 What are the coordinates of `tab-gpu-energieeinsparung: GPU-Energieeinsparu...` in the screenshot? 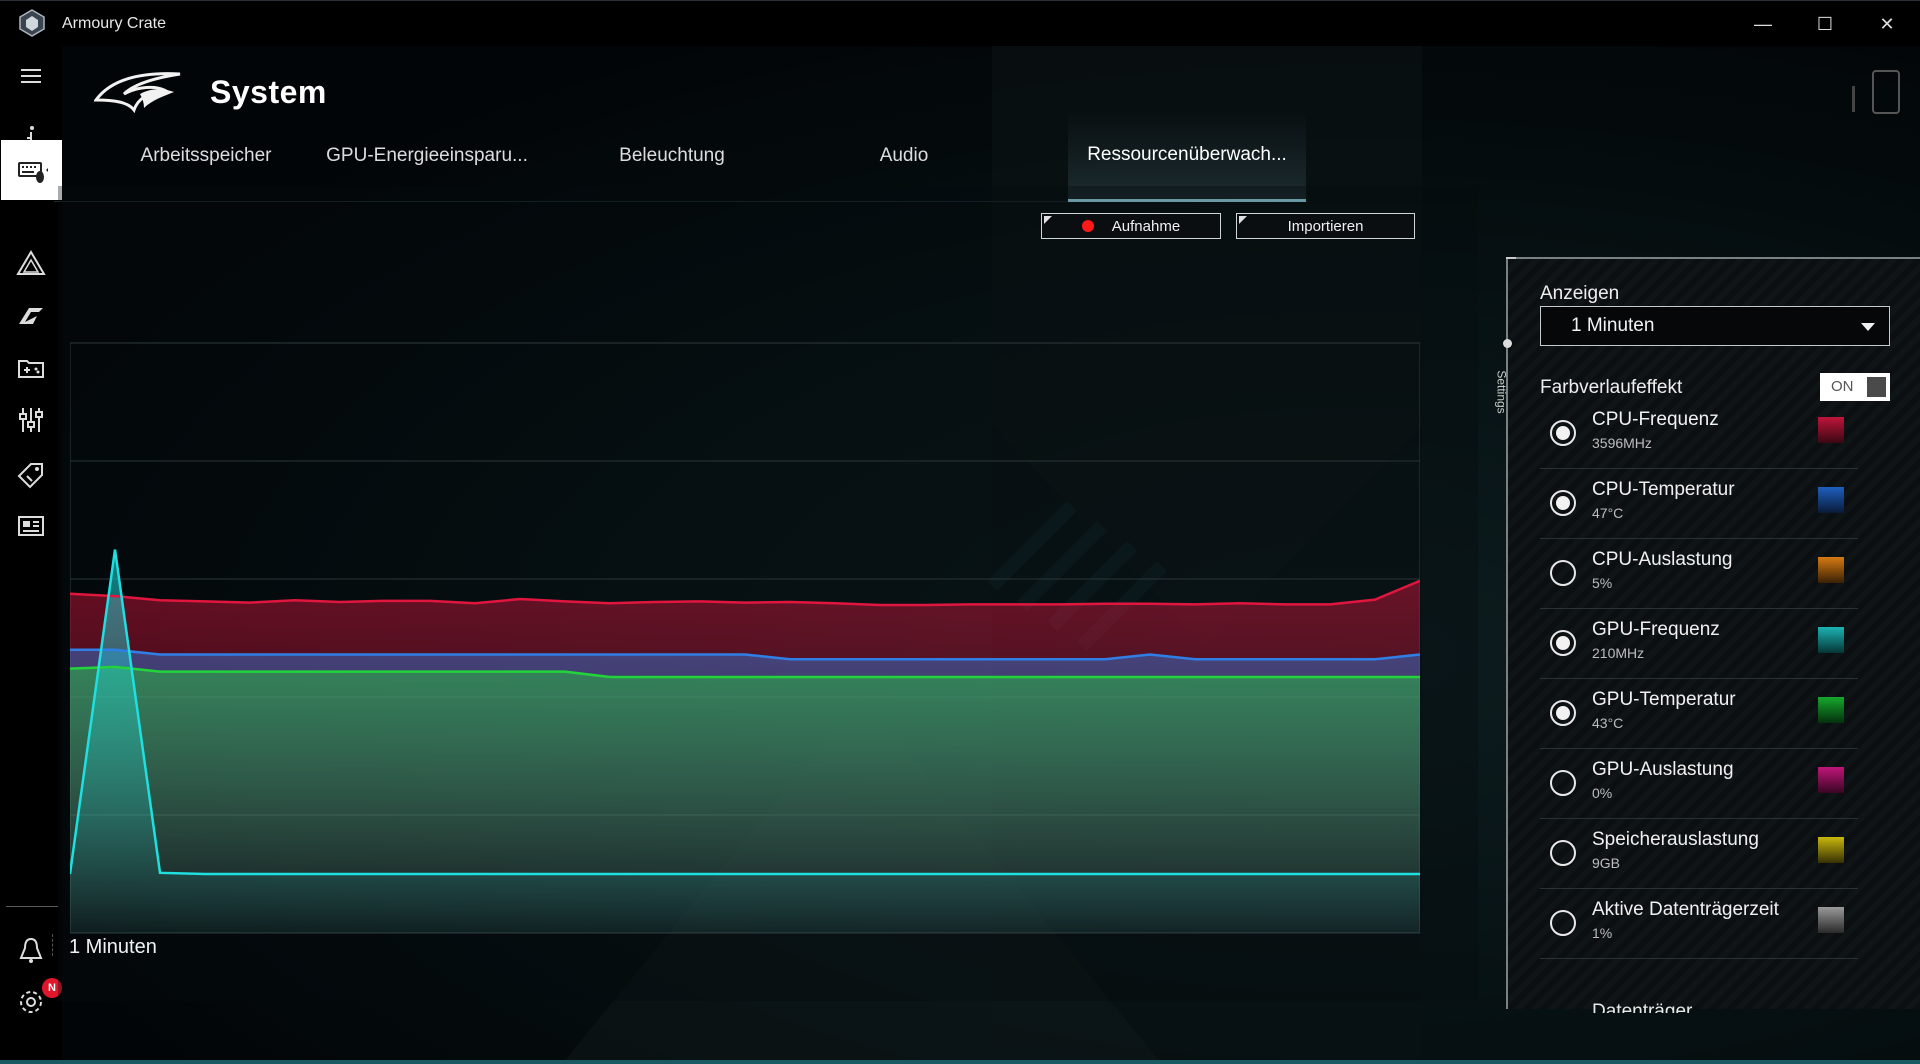 It's located at (427, 155).